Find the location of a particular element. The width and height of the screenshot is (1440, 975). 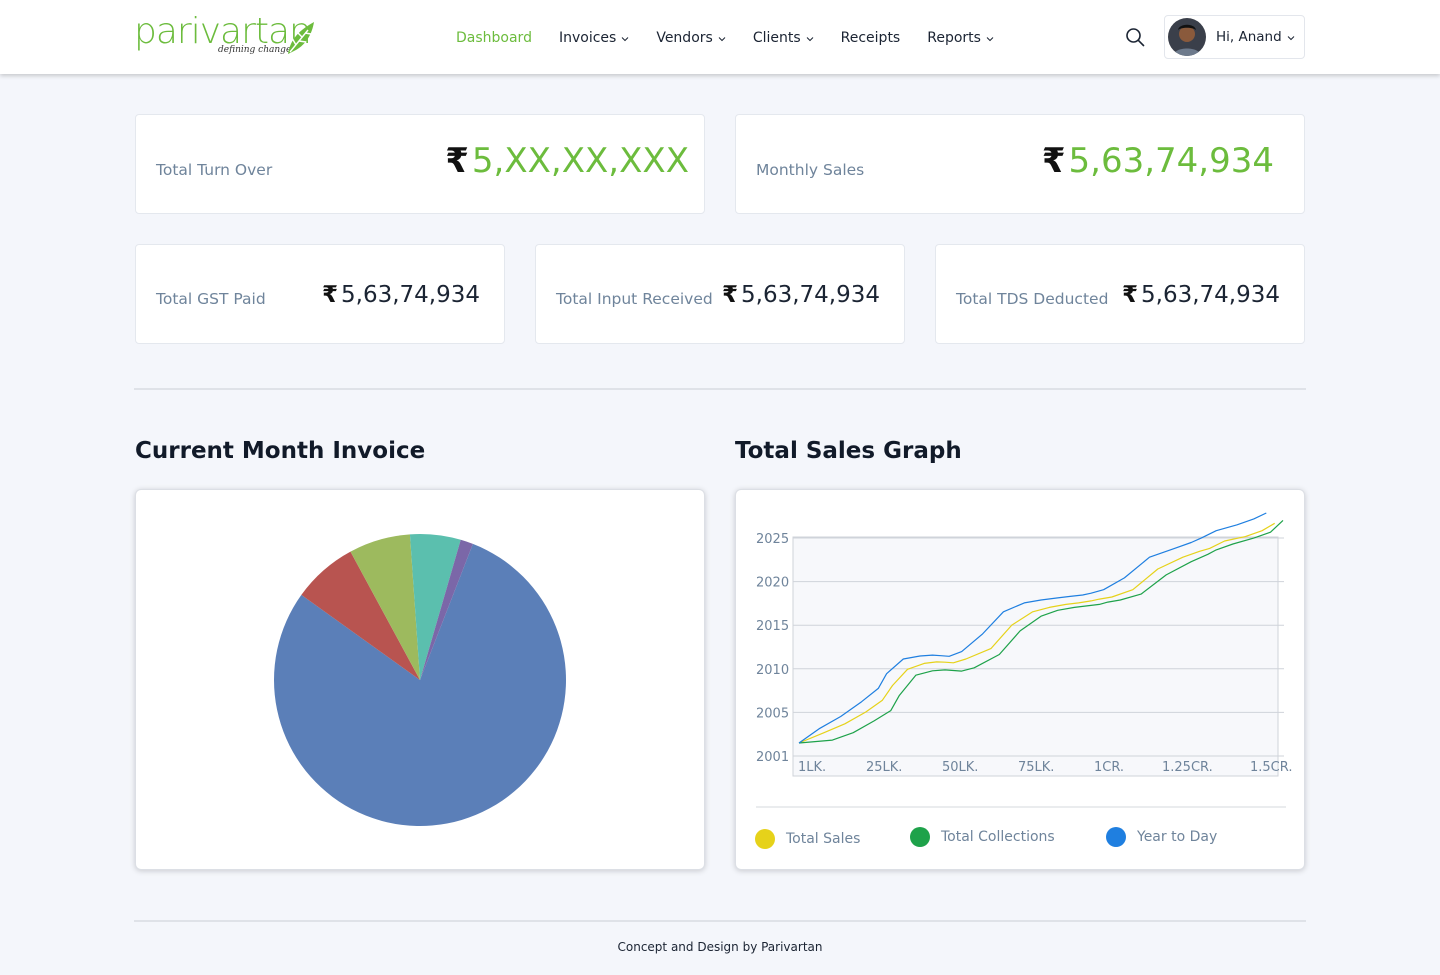

brand-name: parivartan is located at coordinates (223, 31).